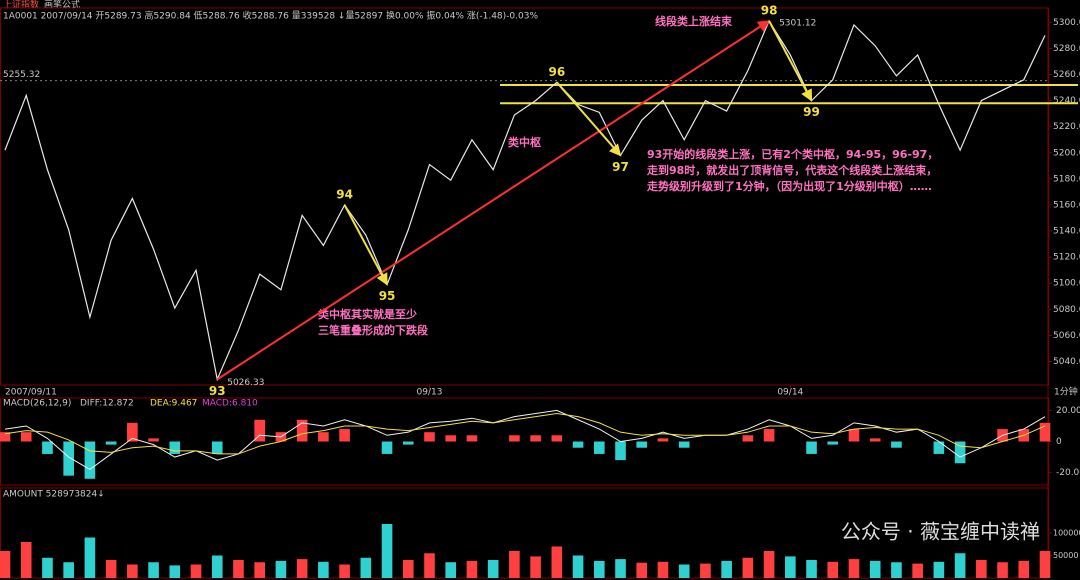 Image resolution: width=1080 pixels, height=580 pixels. I want to click on y-tick-label: 100000, so click(1066, 533).